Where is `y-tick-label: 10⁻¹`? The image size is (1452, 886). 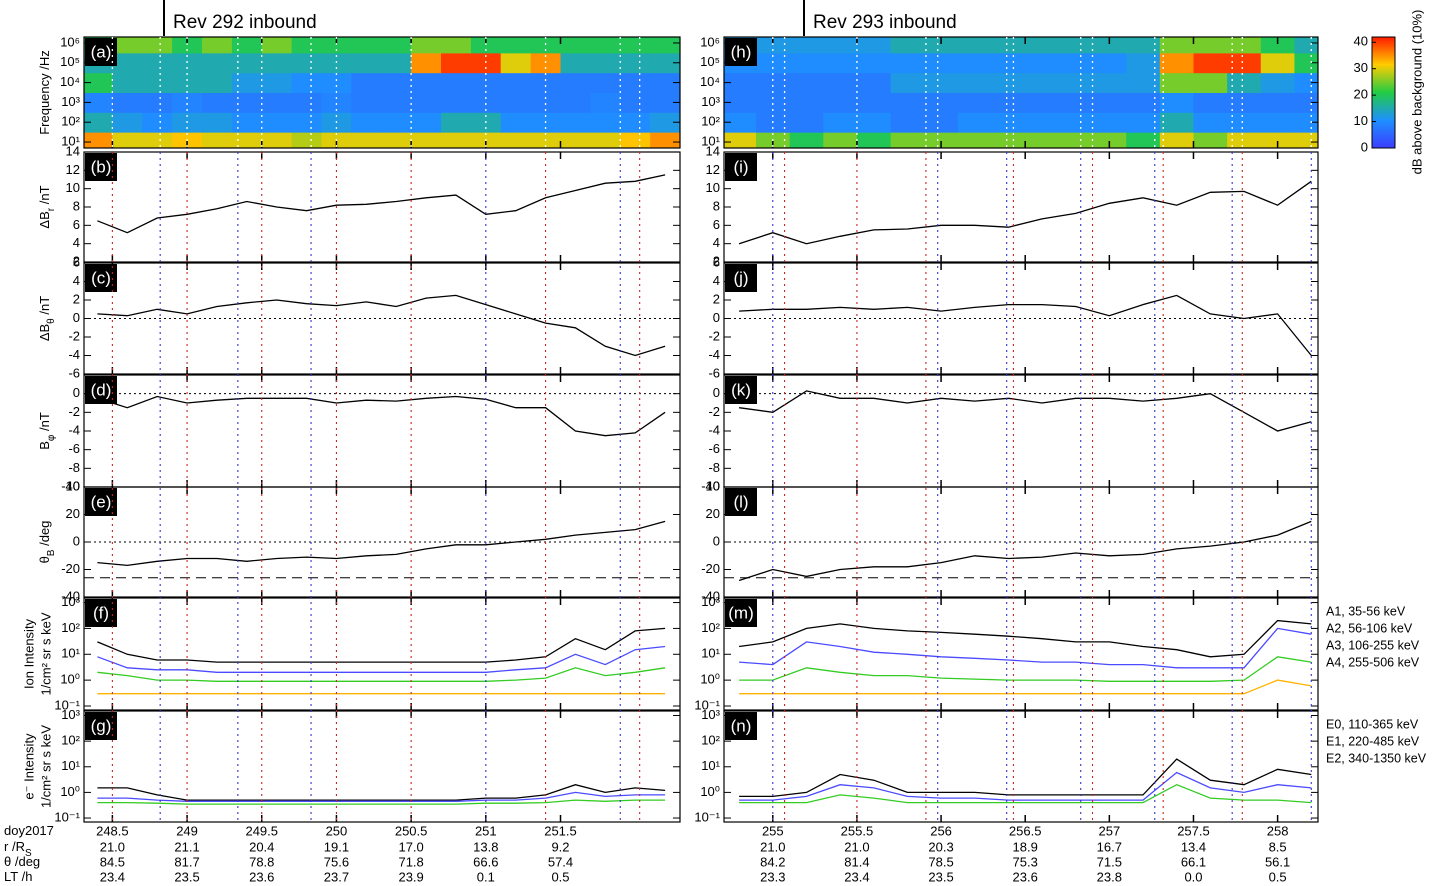
y-tick-label: 10⁻¹ is located at coordinates (707, 704).